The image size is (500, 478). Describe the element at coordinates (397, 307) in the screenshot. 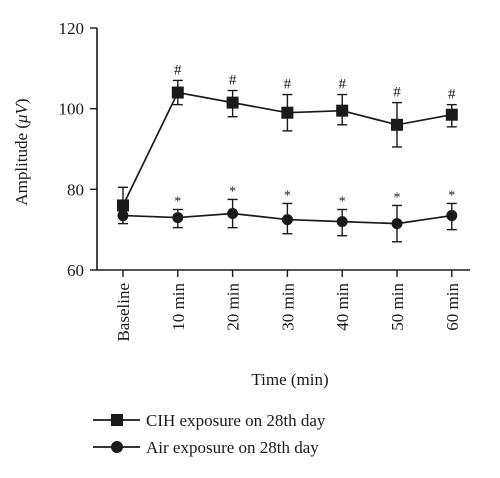

I see `x-tick-label: 50 min` at that location.